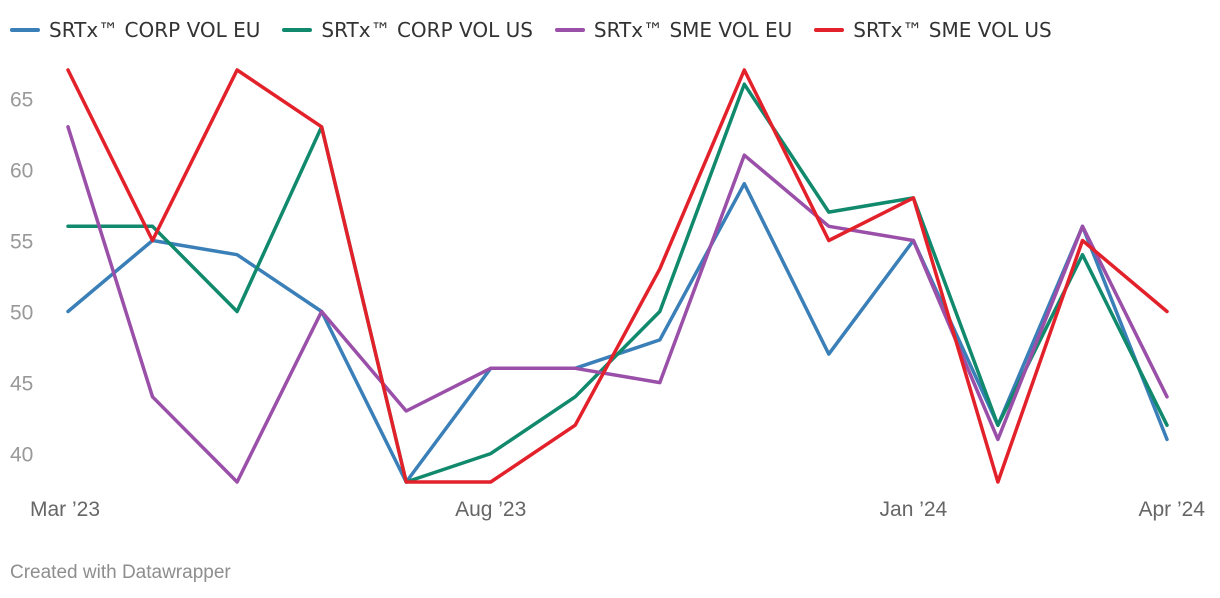 The width and height of the screenshot is (1220, 598). Describe the element at coordinates (693, 30) in the screenshot. I see `legend-label: SRTx™ SME VOL EU` at that location.